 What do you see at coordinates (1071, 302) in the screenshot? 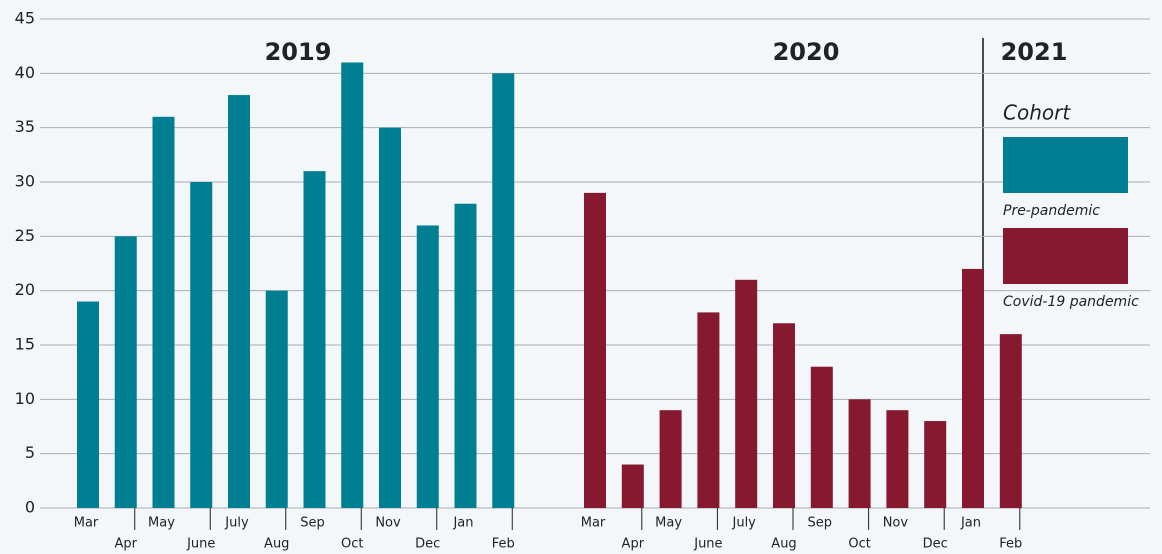
I see `legend-label: Covid-19 pandemic` at bounding box center [1071, 302].